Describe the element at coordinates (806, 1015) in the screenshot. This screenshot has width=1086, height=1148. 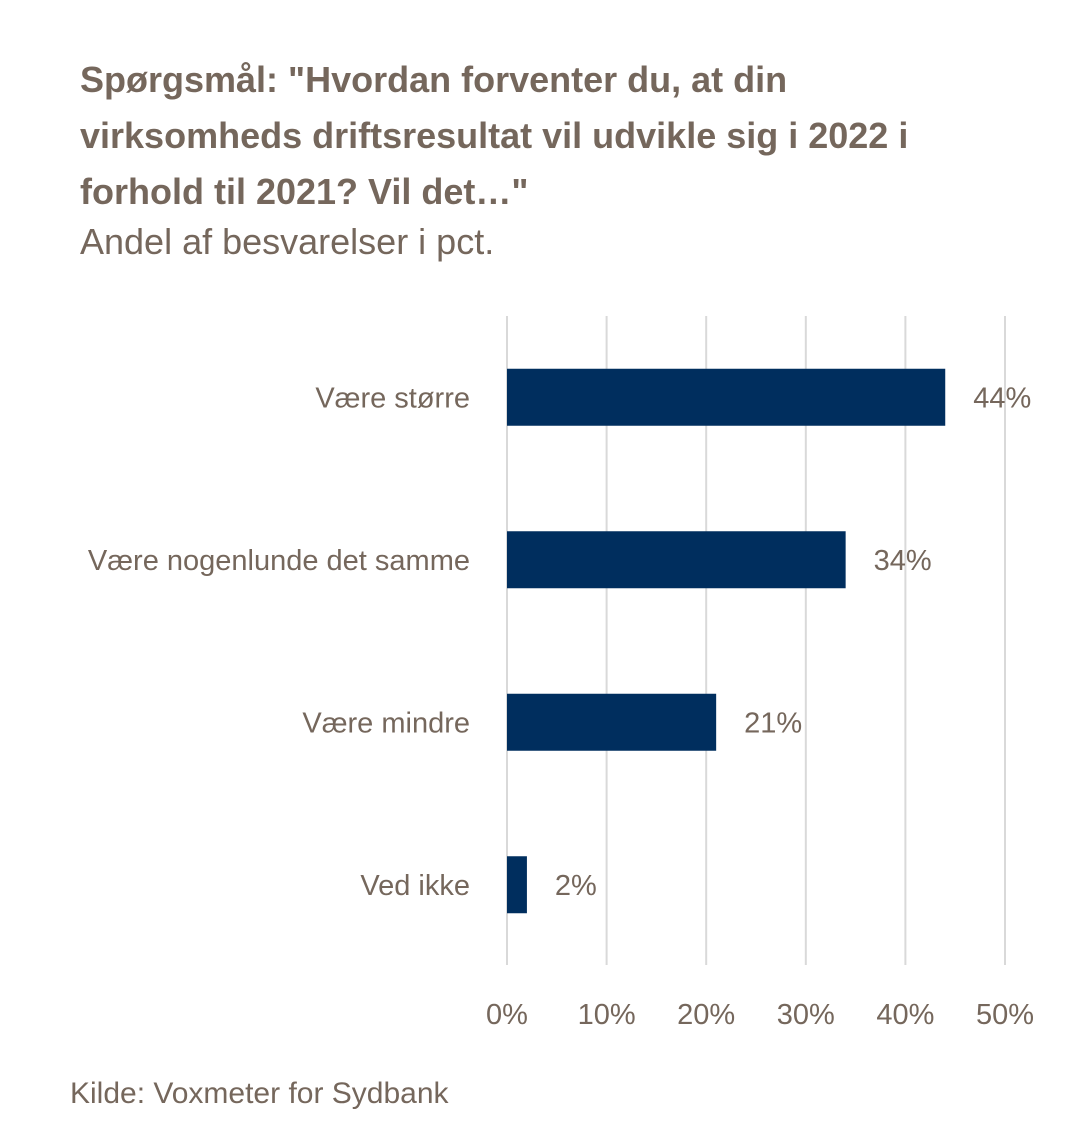
I see `x-tick-label: 30%` at that location.